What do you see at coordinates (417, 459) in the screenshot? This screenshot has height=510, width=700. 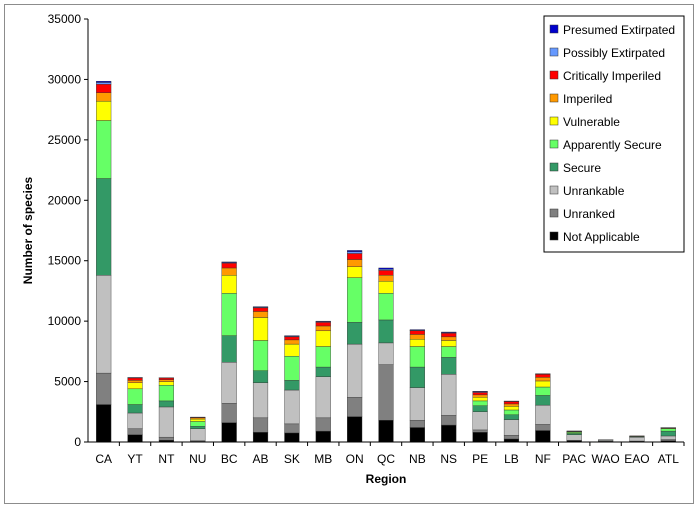 I see `x-tick-label: NB` at bounding box center [417, 459].